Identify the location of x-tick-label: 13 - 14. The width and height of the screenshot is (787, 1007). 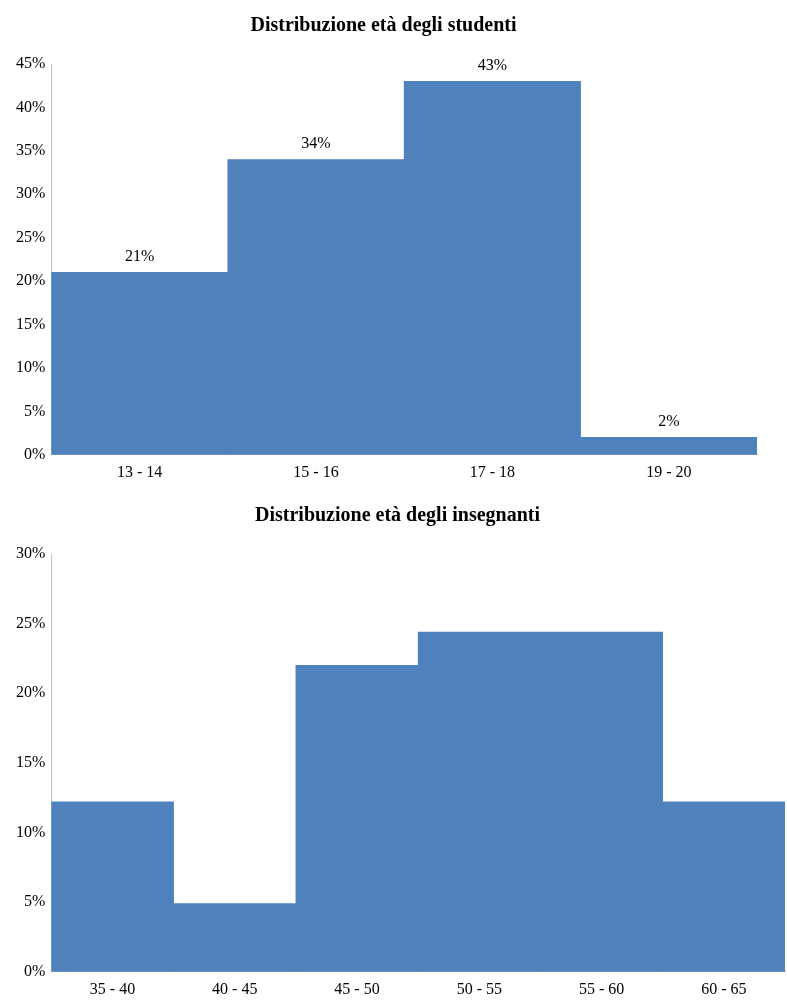
(139, 471).